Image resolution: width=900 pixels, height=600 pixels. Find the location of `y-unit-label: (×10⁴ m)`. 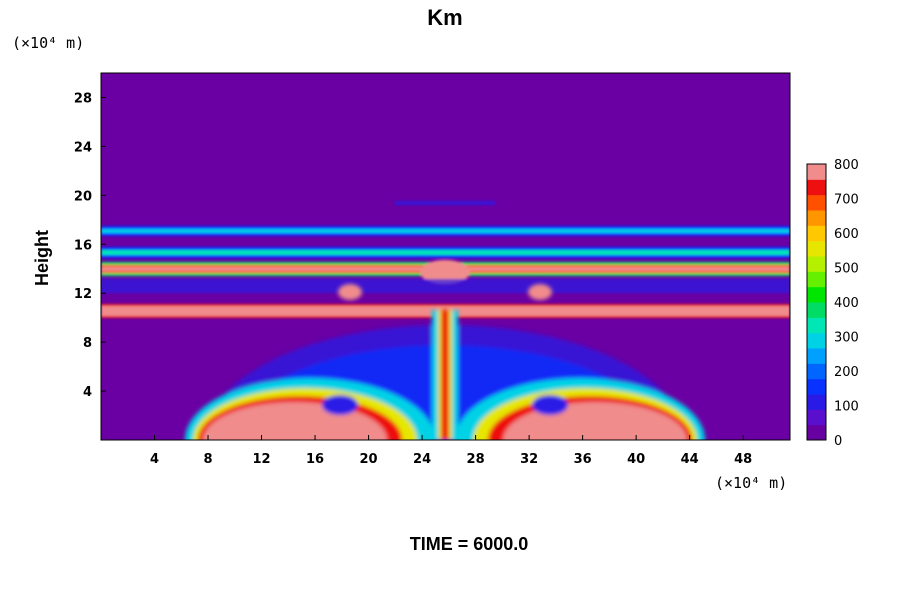

y-unit-label: (×10⁴ m) is located at coordinates (48, 43).